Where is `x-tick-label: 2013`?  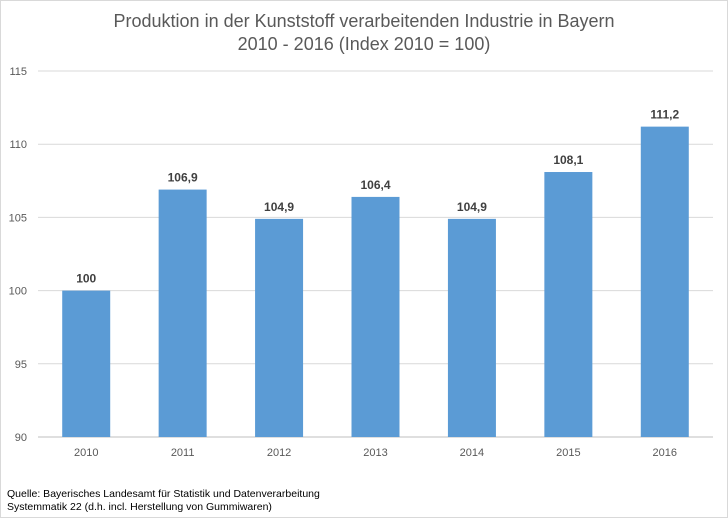
x-tick-label: 2013 is located at coordinates (375, 453).